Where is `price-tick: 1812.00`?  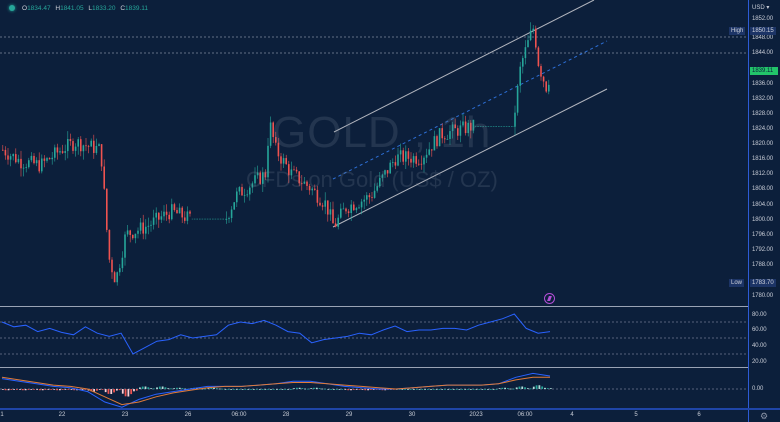 price-tick: 1812.00 is located at coordinates (762, 174).